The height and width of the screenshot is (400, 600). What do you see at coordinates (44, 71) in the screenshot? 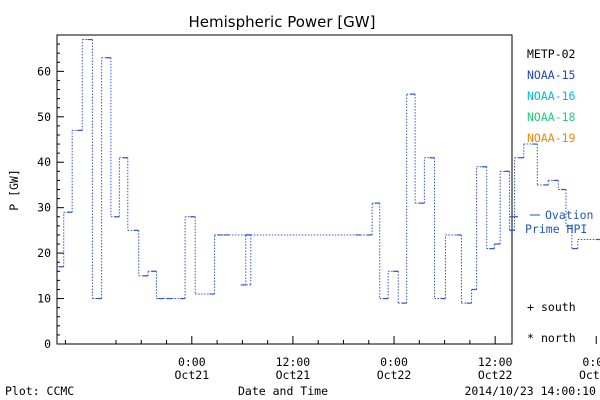
I see `y-tick-label: 60` at bounding box center [44, 71].